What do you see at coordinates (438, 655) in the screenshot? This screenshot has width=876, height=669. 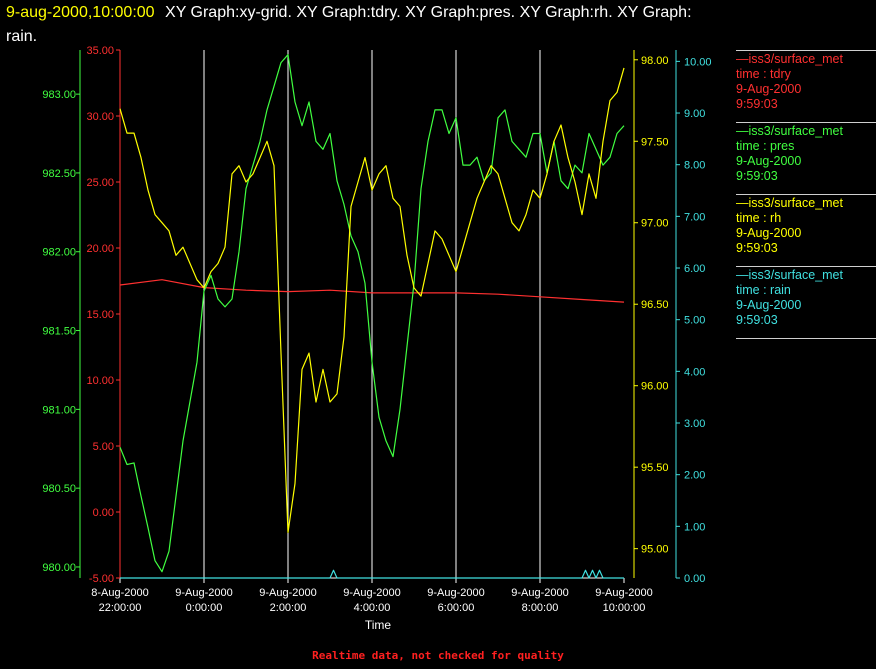 I see `quality-footer: Realtime data, not checked for quality` at bounding box center [438, 655].